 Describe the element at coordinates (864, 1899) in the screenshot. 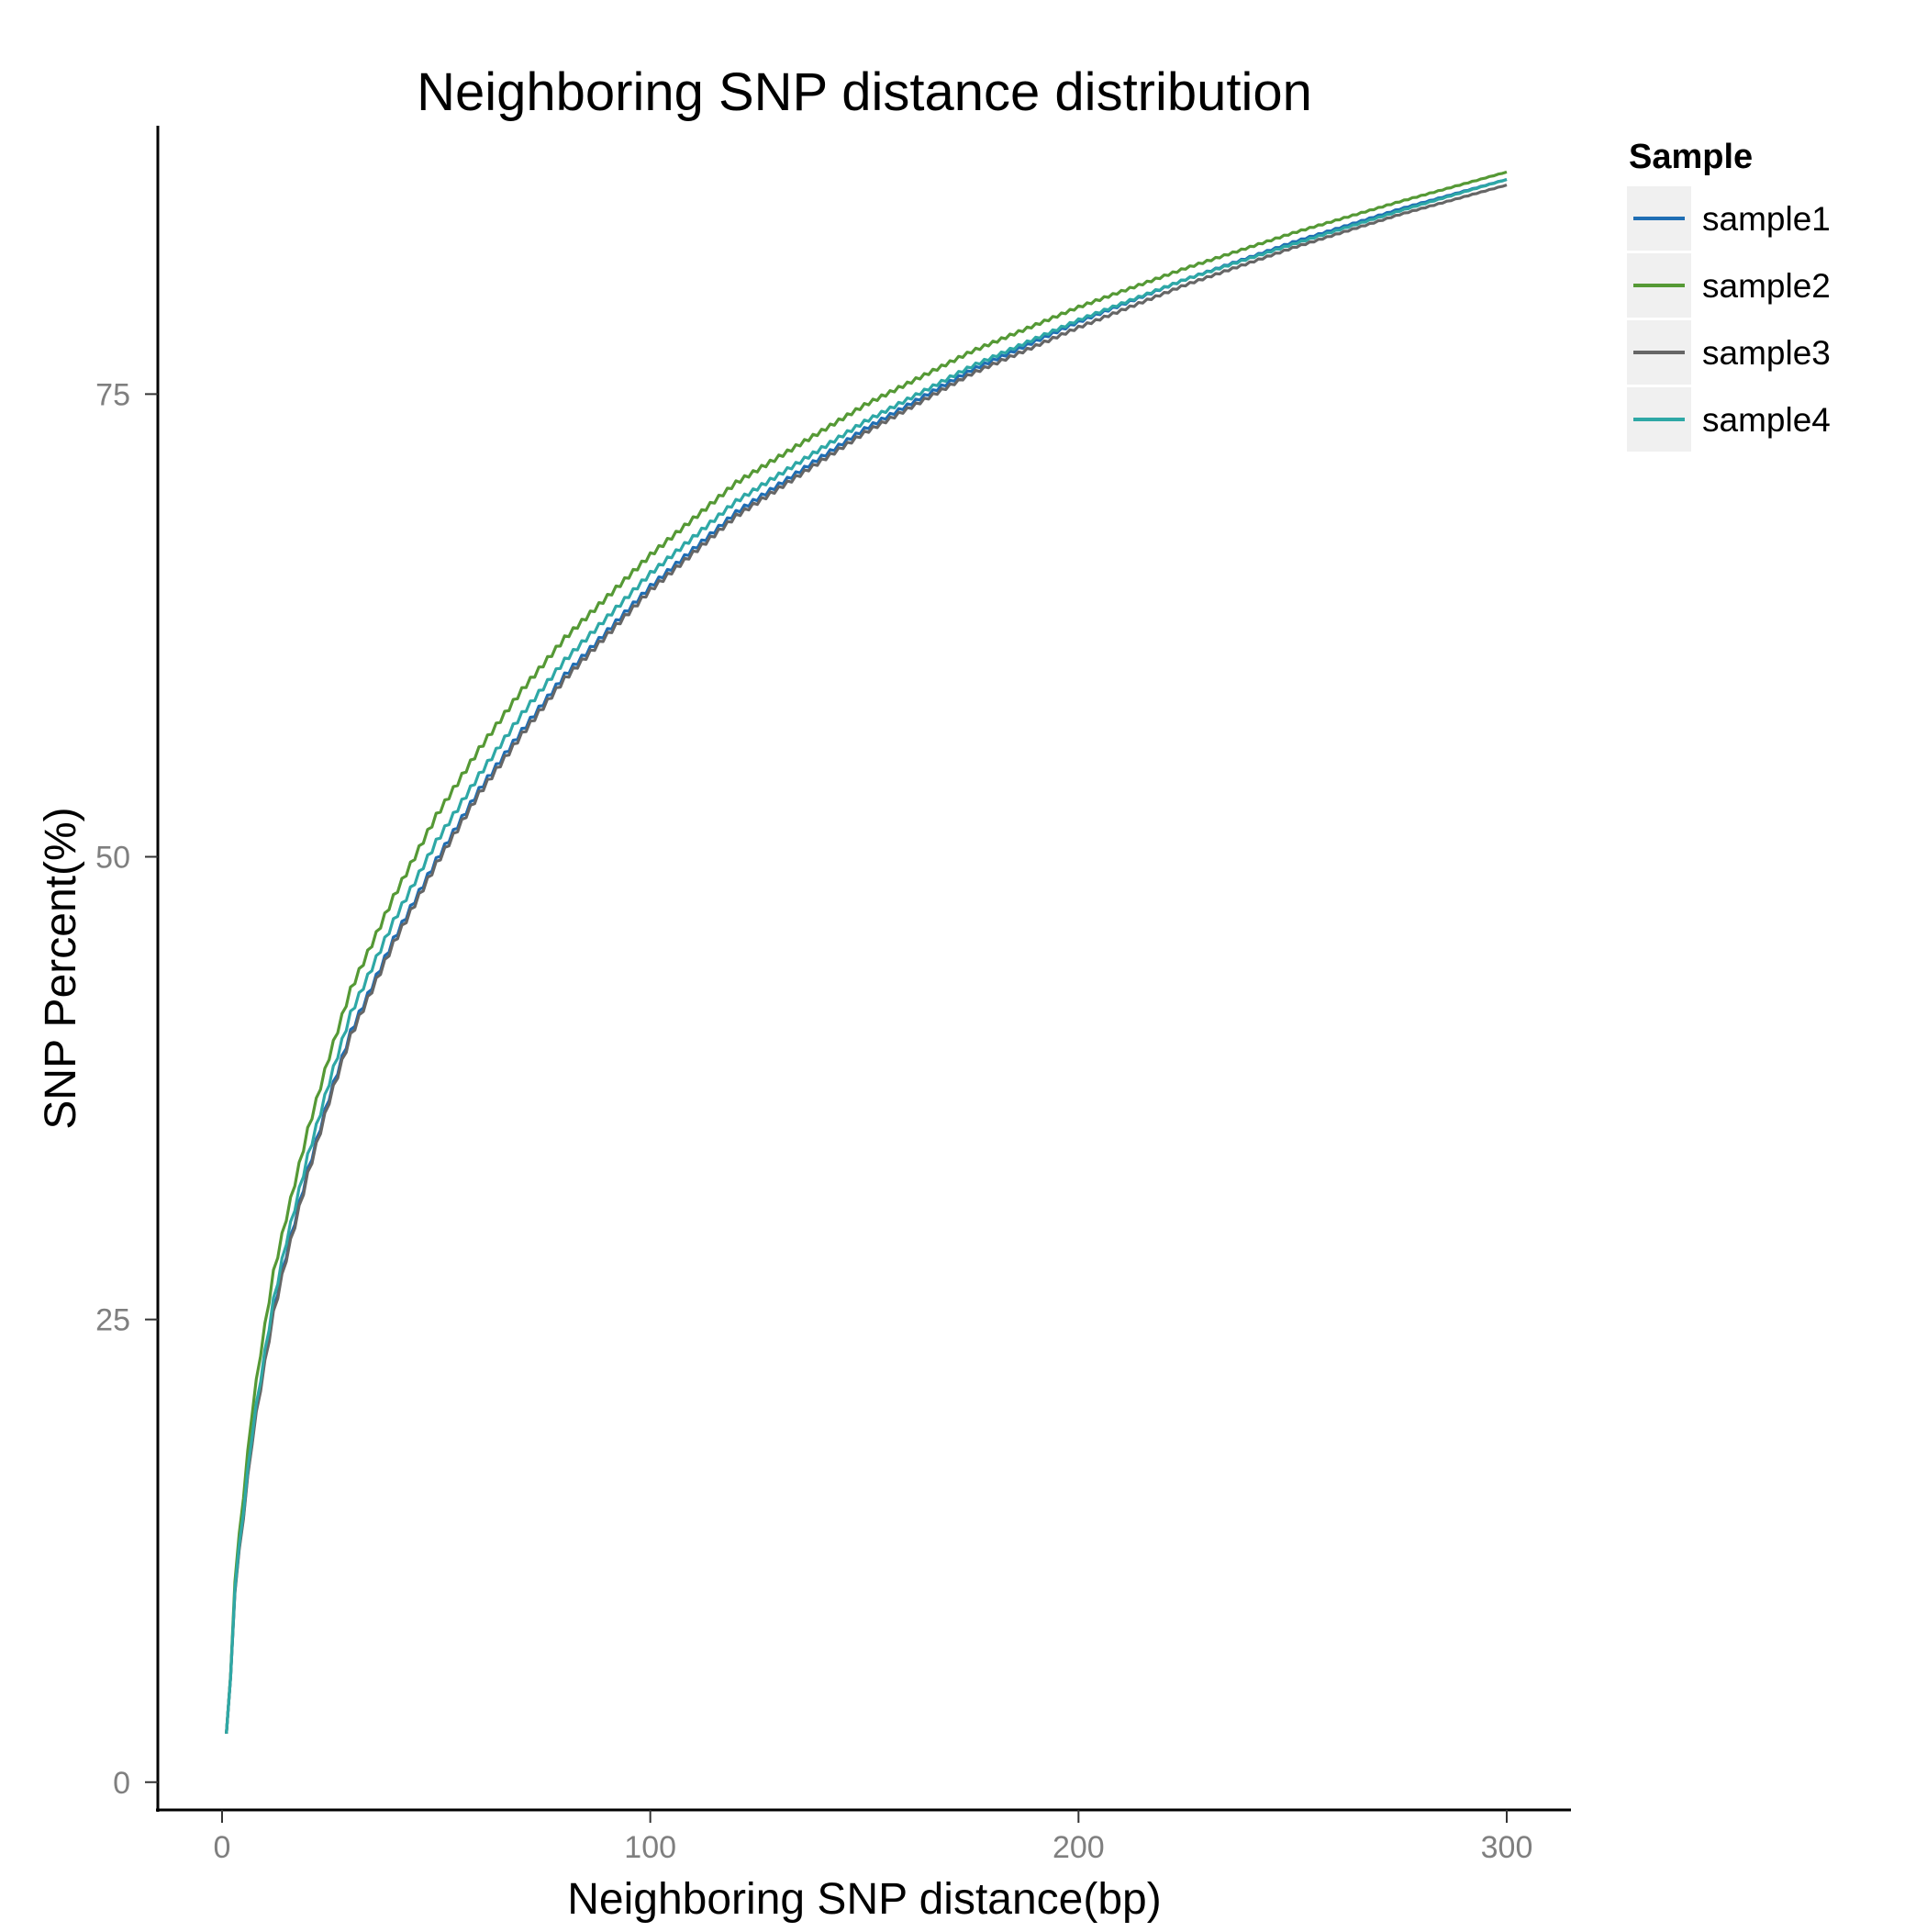

I see `x-axis-title: Neighboring SNP distance(bp)` at that location.